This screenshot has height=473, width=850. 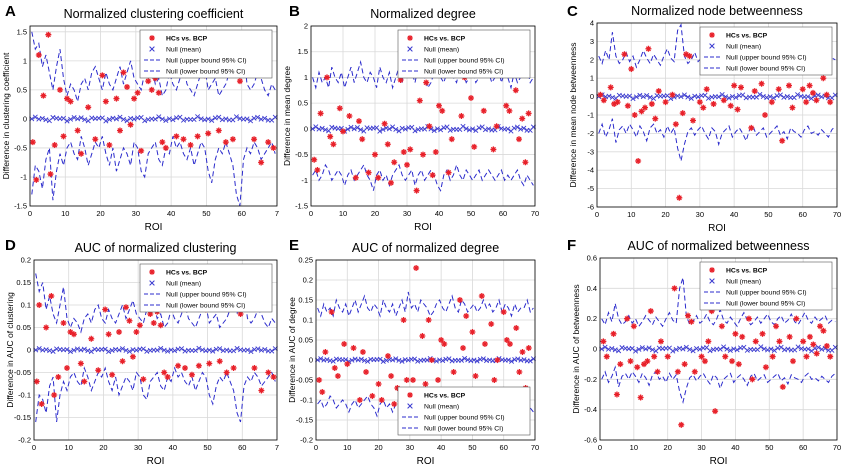 I want to click on x-tick-label: 30, so click(x=701, y=447).